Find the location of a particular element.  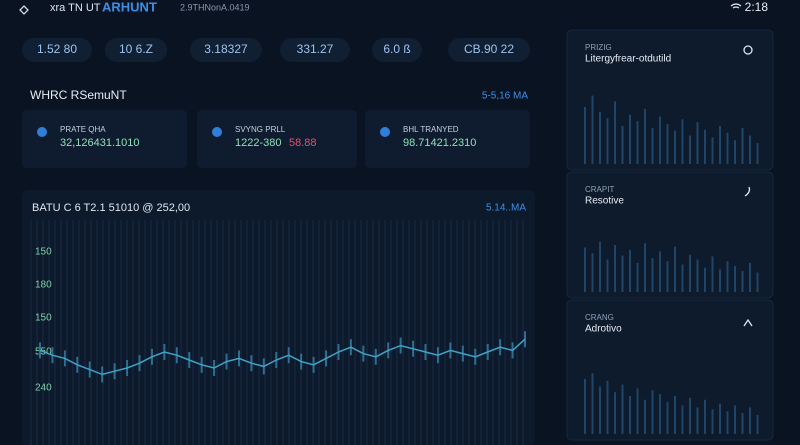

card-label: BHL TRANYED is located at coordinates (431, 129).